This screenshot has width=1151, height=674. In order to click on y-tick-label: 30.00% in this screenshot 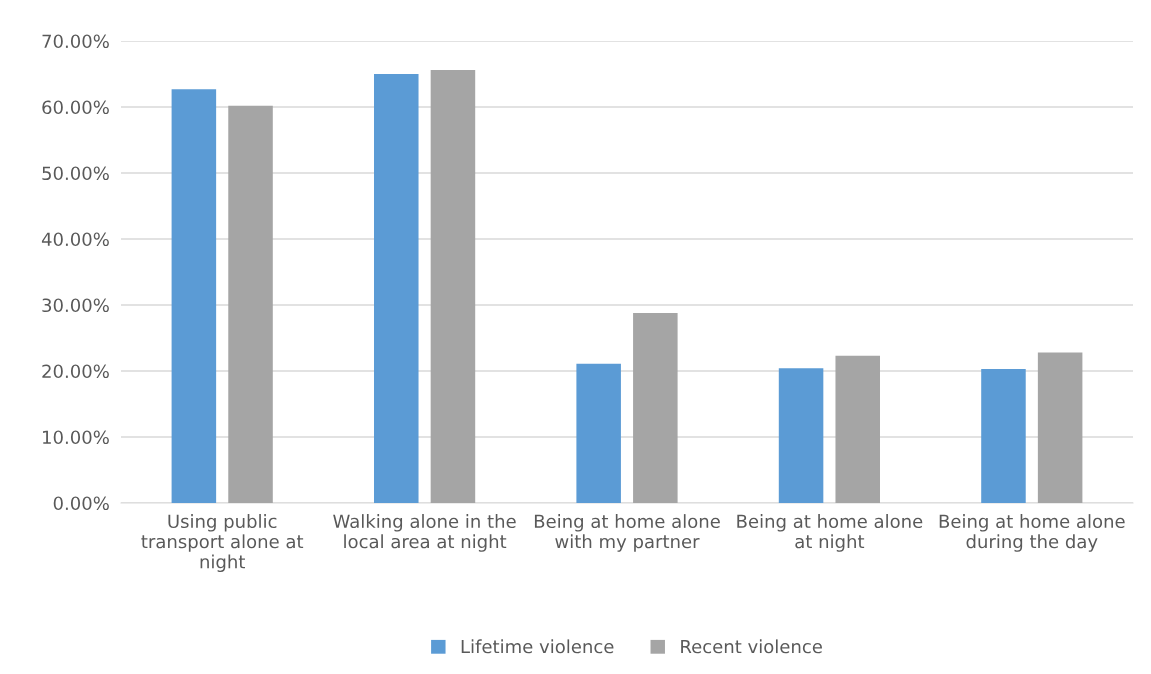, I will do `click(75, 305)`.